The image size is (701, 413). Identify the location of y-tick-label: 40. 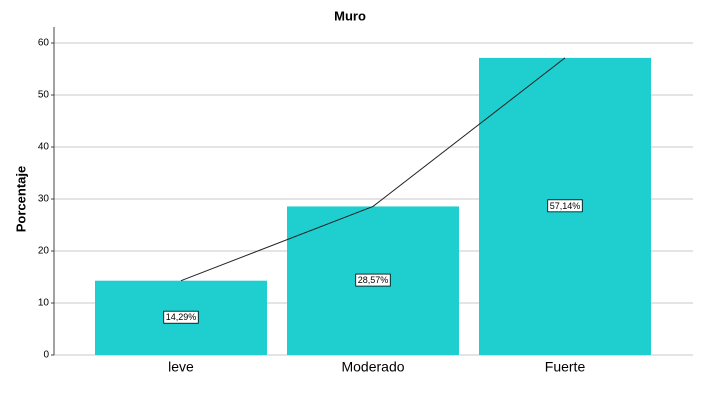
(44, 147).